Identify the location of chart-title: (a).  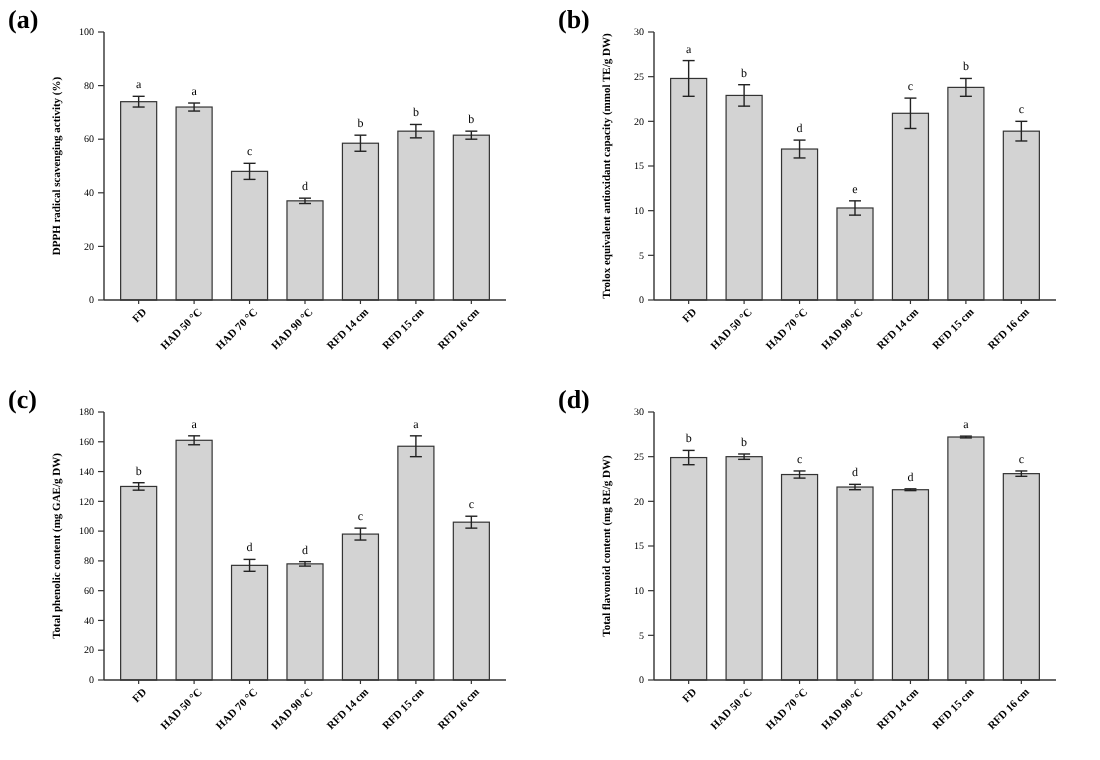
(23, 19).